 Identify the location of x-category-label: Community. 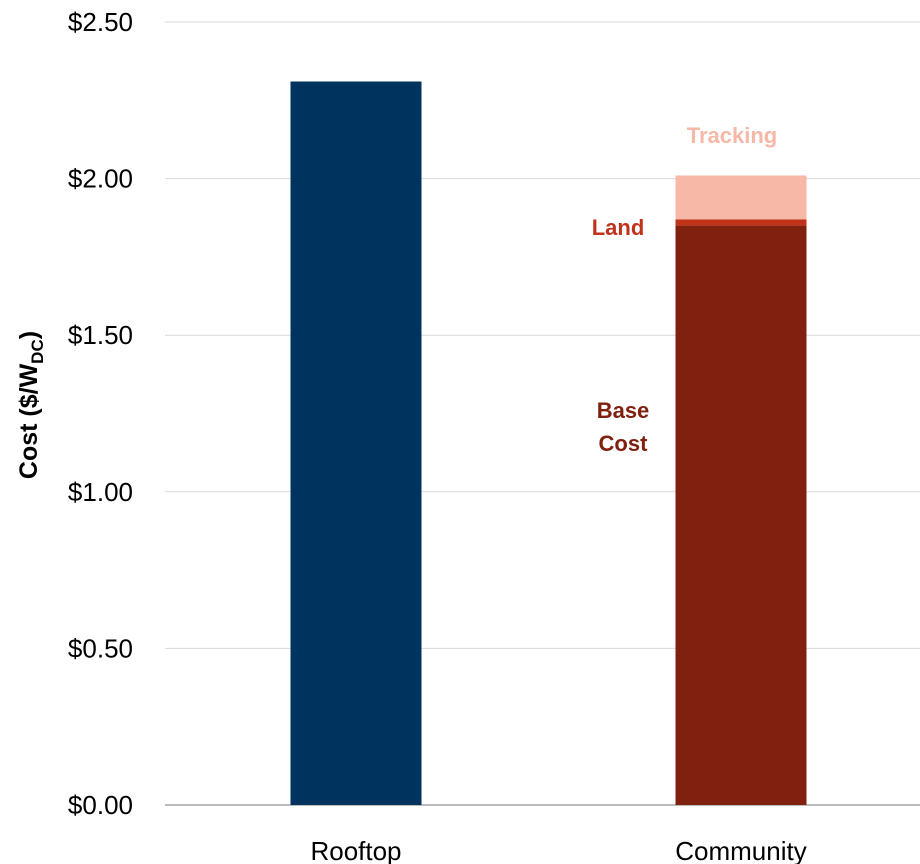
(740, 850).